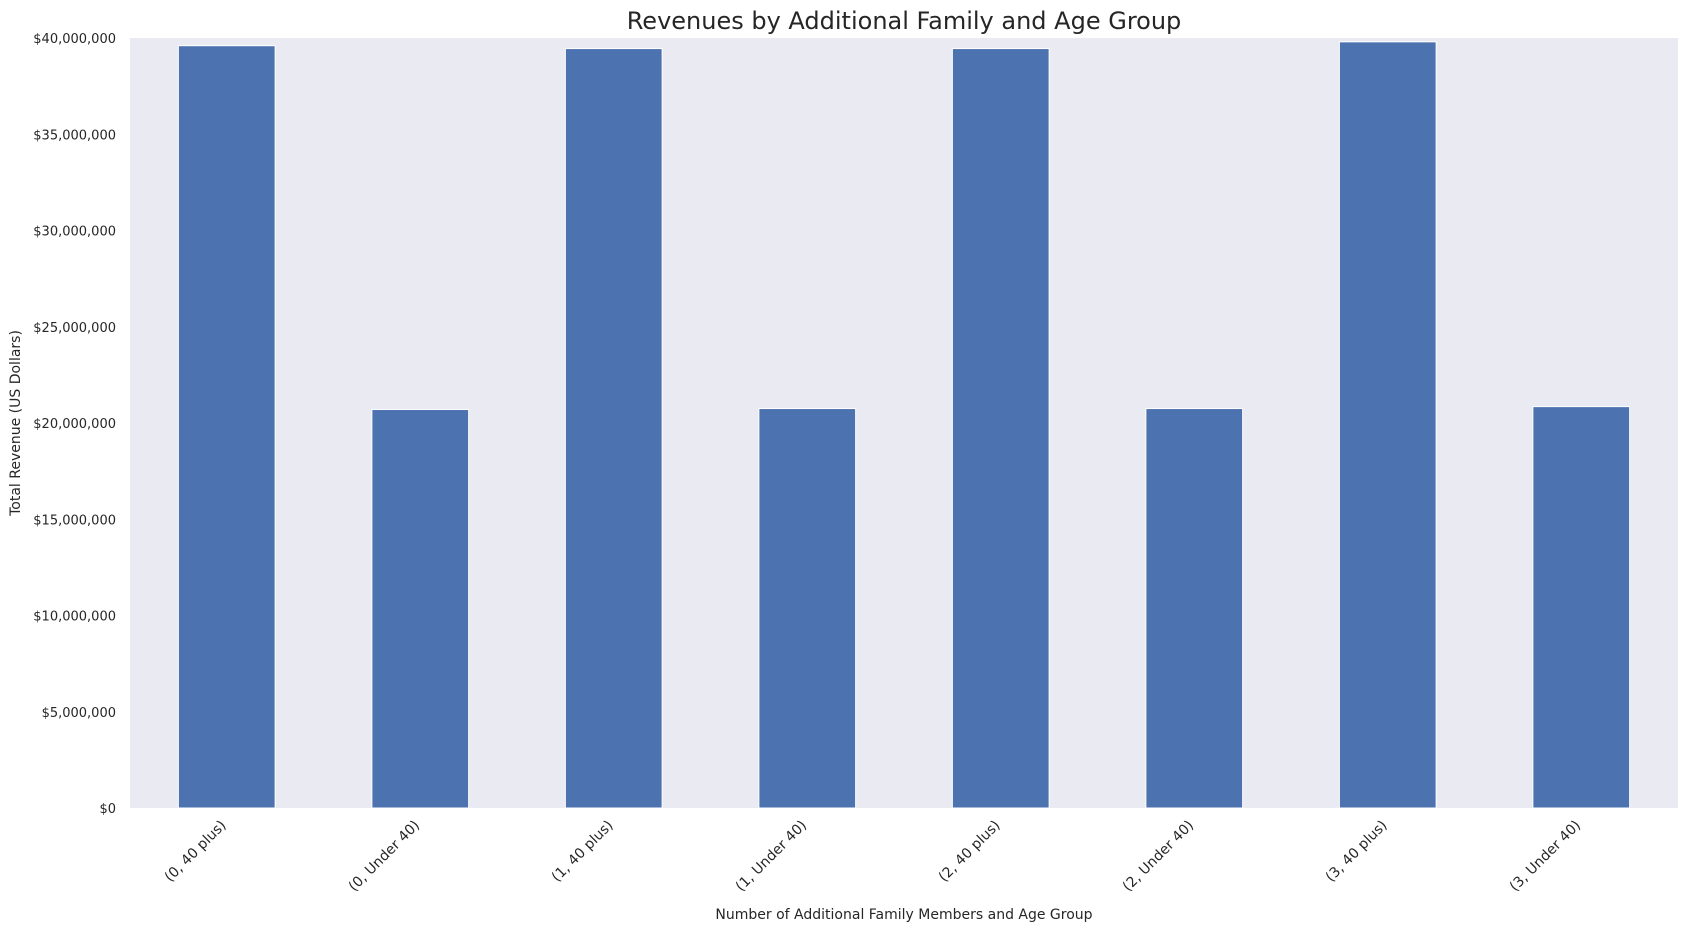 This screenshot has width=1688, height=932. I want to click on y-tick-label: $5,000,000, so click(79, 713).